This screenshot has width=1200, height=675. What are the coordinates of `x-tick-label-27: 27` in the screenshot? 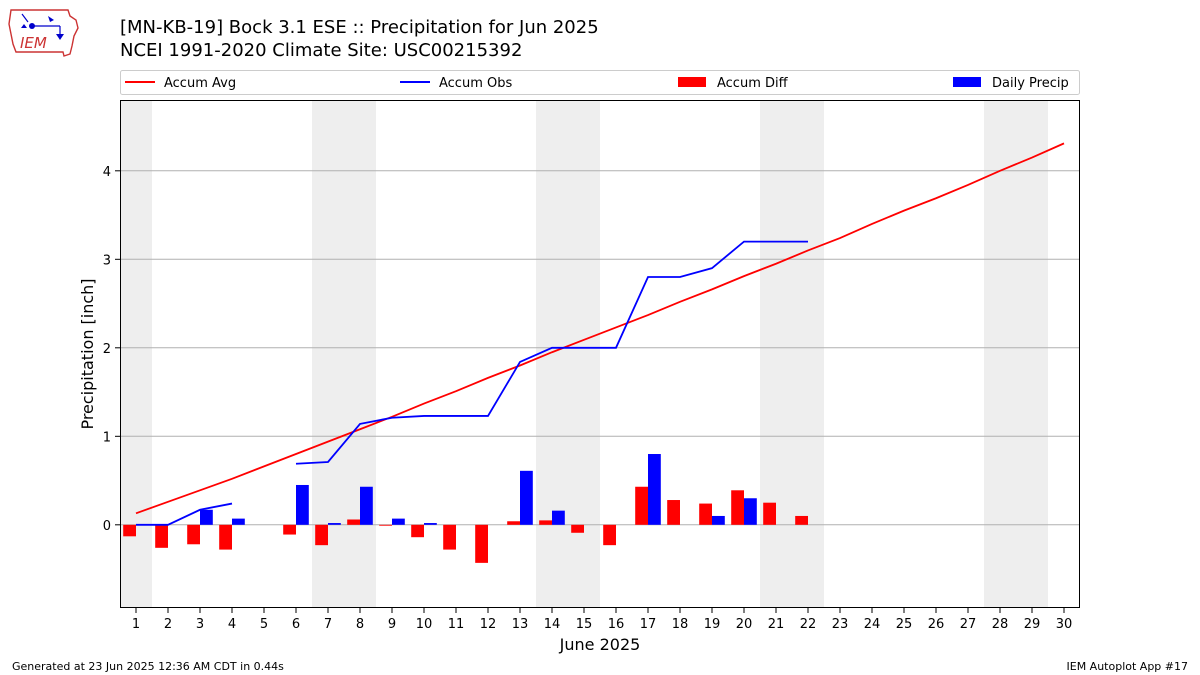 It's located at (968, 624).